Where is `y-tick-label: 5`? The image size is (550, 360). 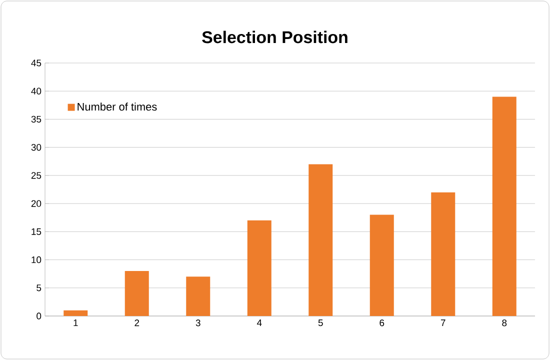
y-tick-label: 5 is located at coordinates (39, 288).